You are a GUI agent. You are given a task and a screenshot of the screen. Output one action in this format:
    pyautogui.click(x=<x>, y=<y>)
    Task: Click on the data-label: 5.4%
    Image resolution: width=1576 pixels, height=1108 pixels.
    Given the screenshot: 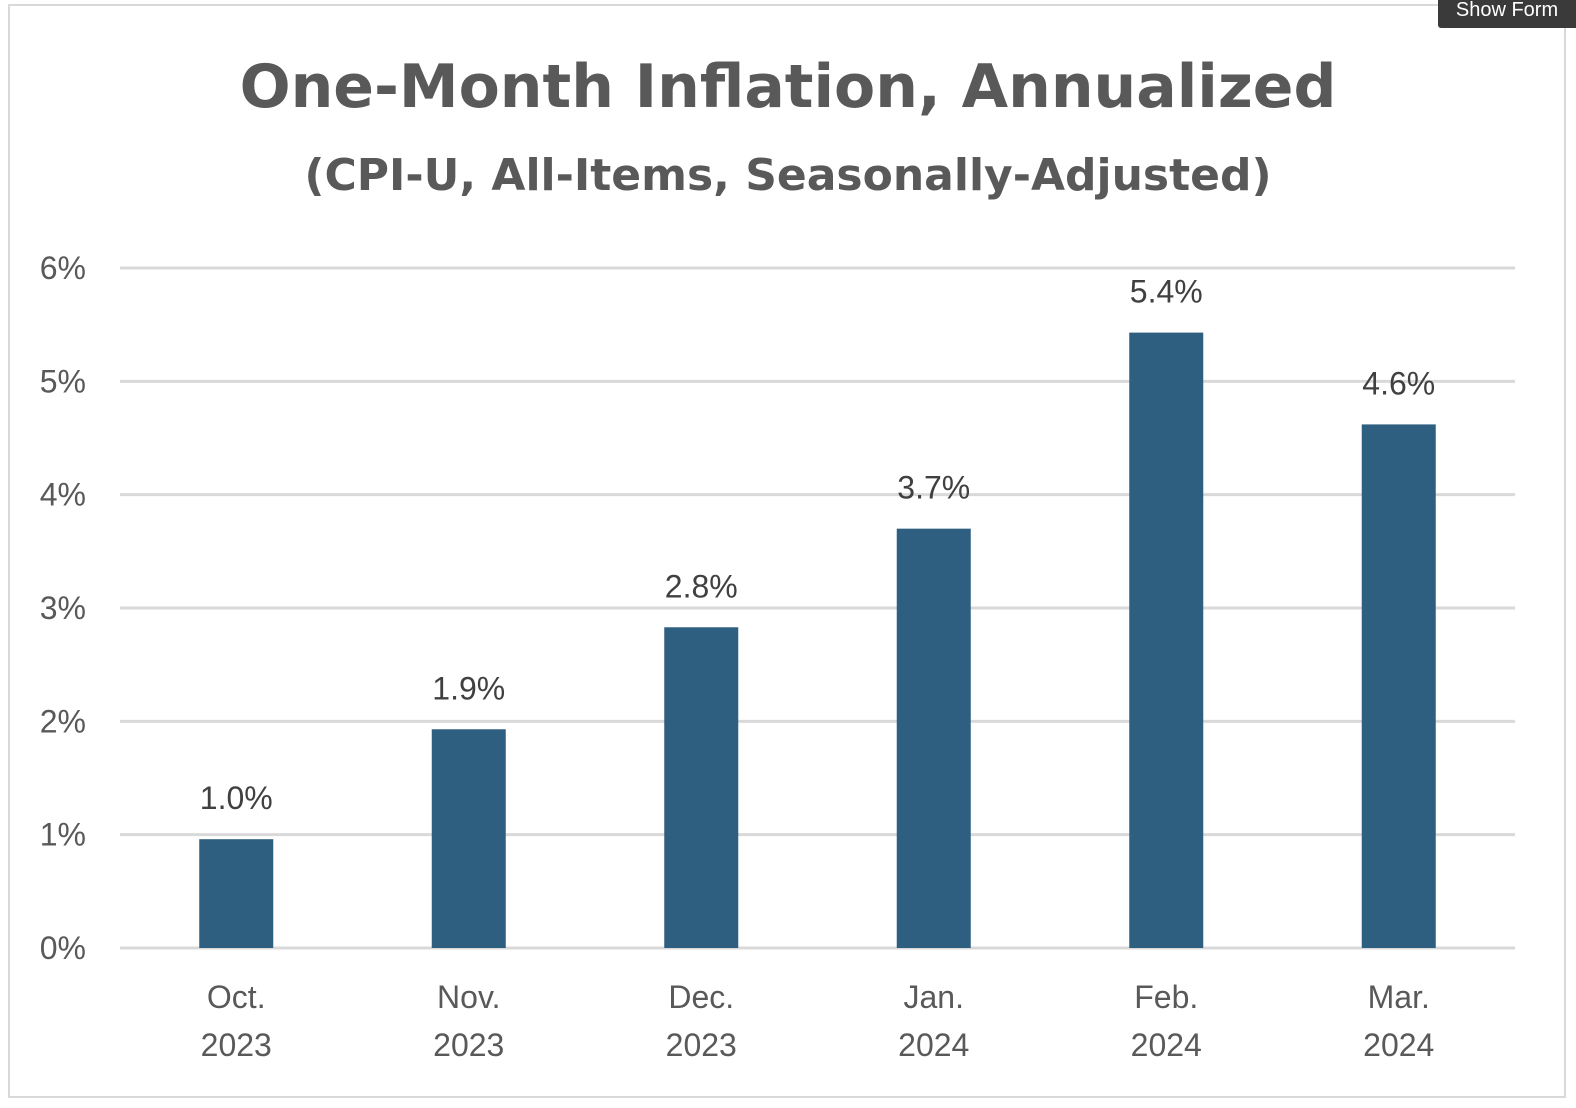 What is the action you would take?
    pyautogui.click(x=1166, y=292)
    